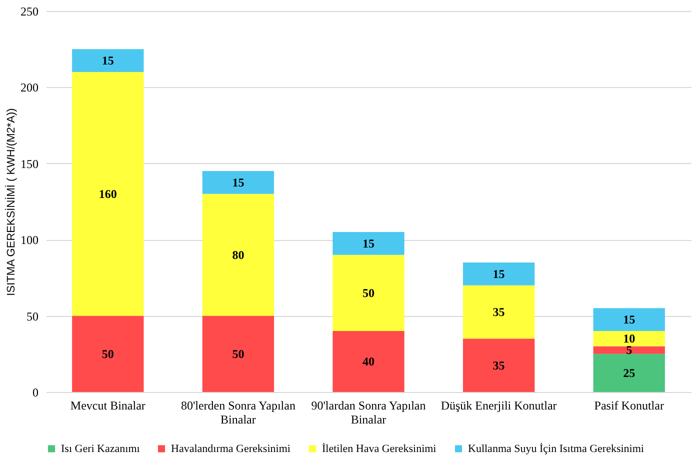 This screenshot has height=459, width=696. Describe the element at coordinates (11, 202) in the screenshot. I see `y-axis-title: ISITMA GEREKSİNİMİ ( KWH/(M2*A))` at that location.